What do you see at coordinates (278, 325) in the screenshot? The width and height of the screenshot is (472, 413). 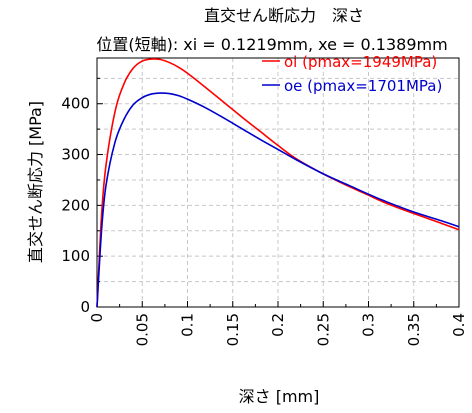 I see `x-tick-label: 0.2` at bounding box center [278, 325].